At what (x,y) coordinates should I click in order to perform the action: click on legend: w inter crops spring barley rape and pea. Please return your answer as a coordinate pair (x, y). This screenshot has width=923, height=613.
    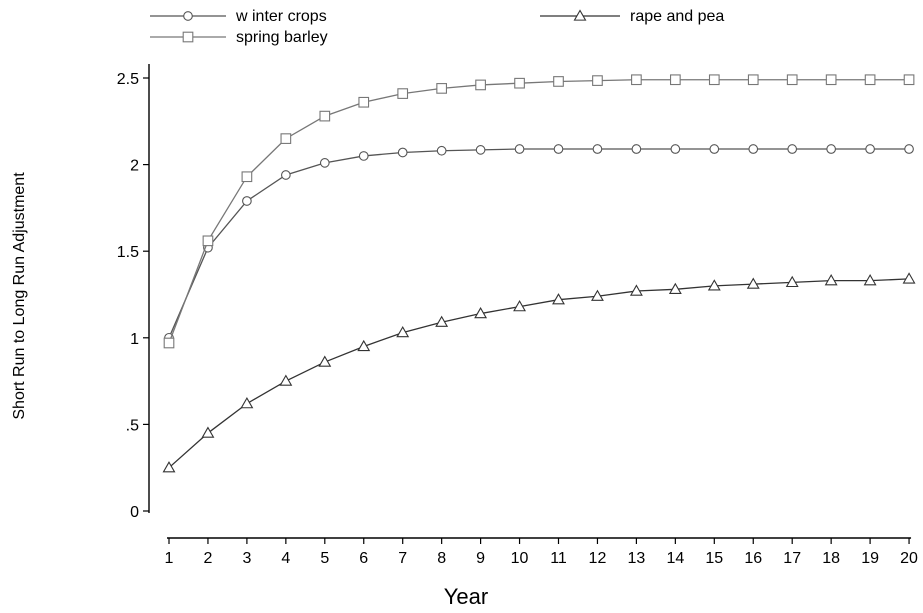
    Looking at the image, I should click on (437, 27).